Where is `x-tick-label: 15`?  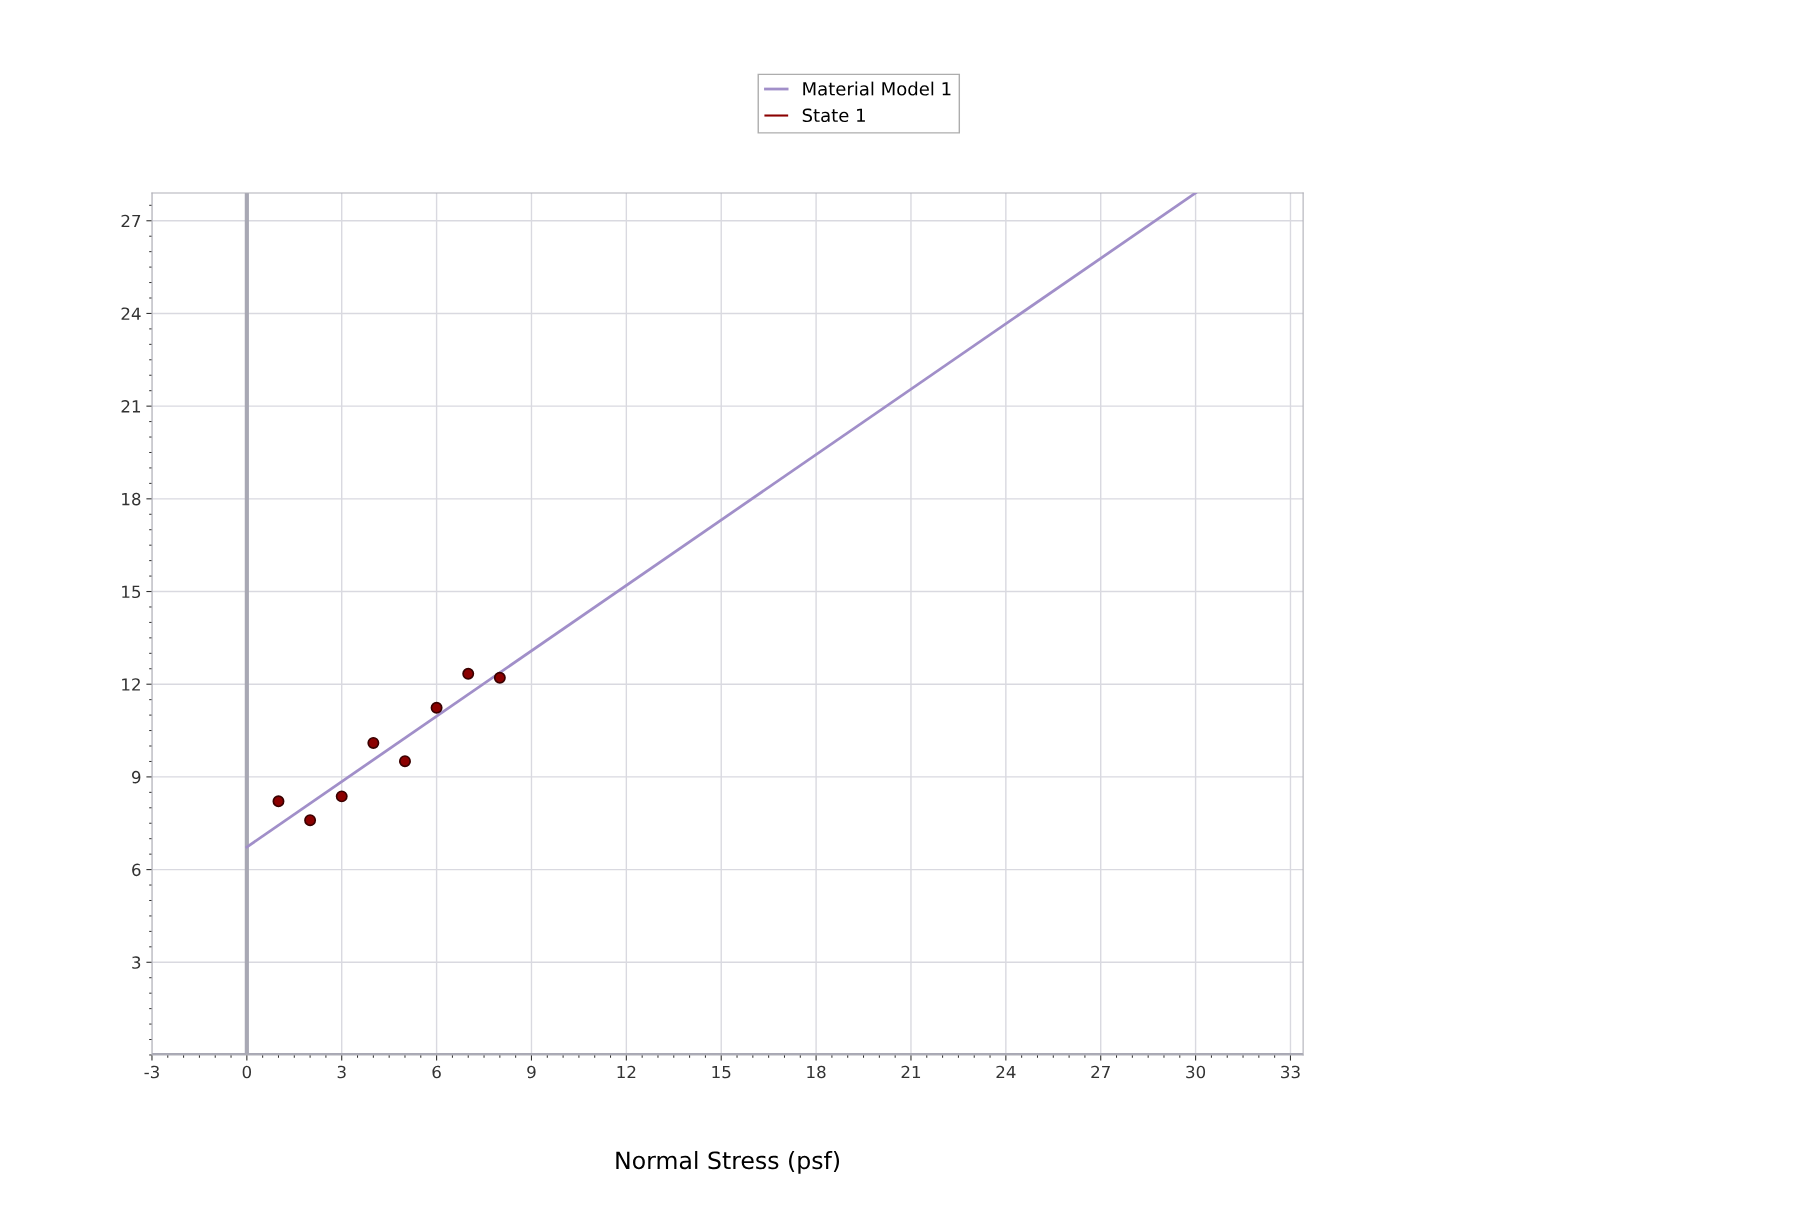 x-tick-label: 15 is located at coordinates (721, 1072).